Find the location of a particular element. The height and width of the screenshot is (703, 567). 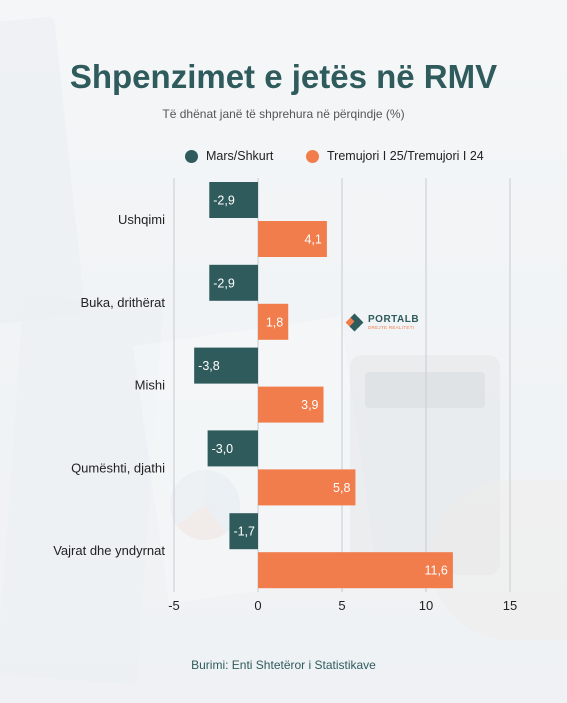

data-label: 5,8 is located at coordinates (341, 488).